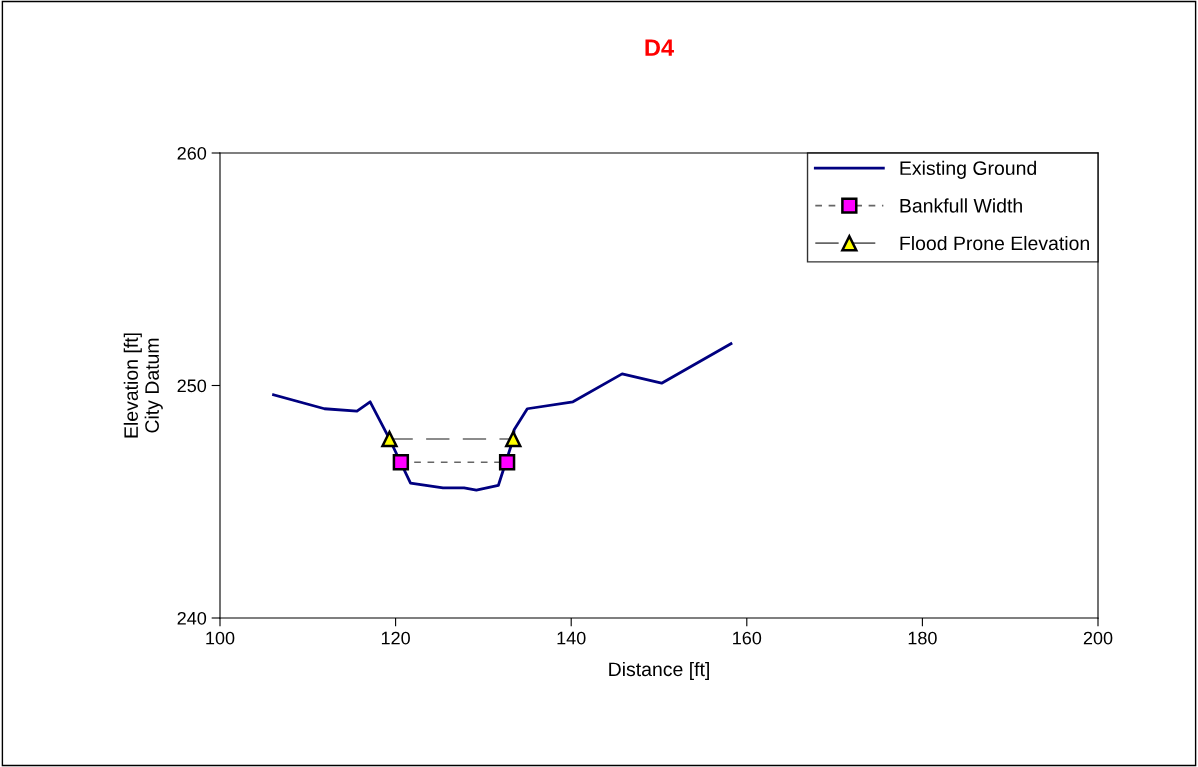  What do you see at coordinates (659, 47) in the screenshot?
I see `chart-title: D4` at bounding box center [659, 47].